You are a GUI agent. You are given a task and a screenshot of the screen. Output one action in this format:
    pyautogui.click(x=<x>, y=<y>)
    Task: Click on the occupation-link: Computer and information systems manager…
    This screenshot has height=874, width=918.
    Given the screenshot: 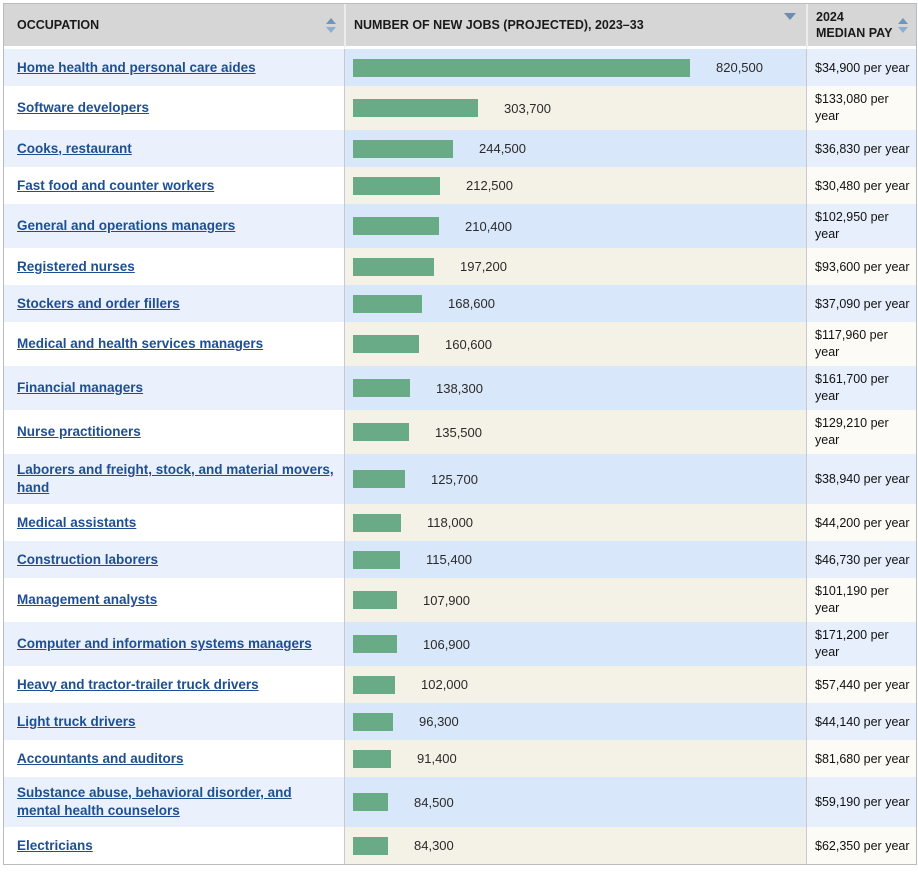 What is the action you would take?
    pyautogui.click(x=164, y=643)
    